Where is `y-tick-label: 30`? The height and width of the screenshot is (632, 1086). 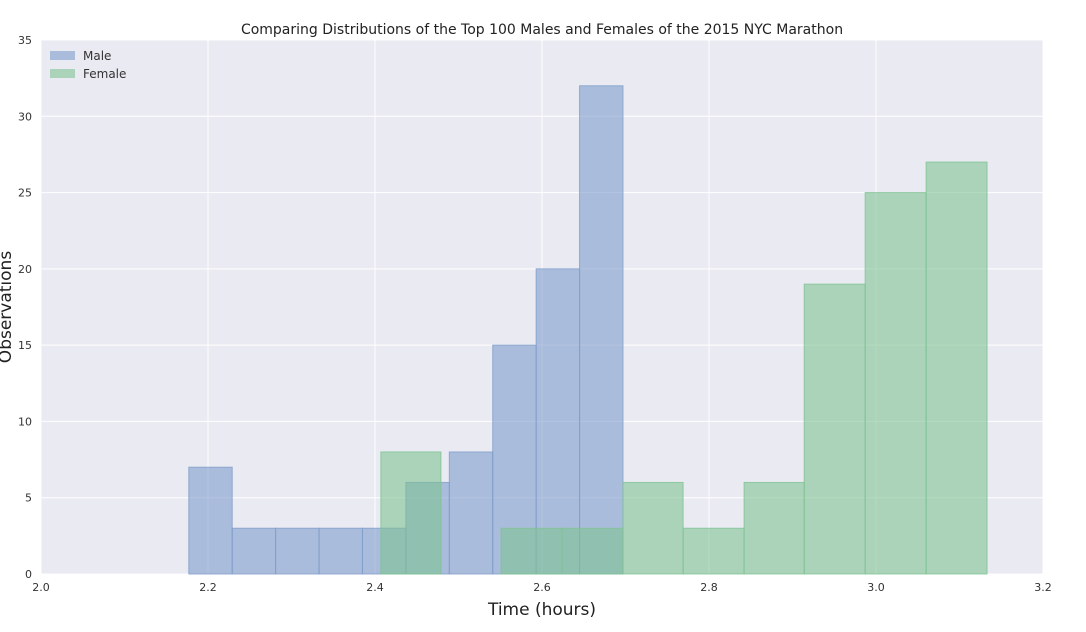
y-tick-label: 30 is located at coordinates (25, 116).